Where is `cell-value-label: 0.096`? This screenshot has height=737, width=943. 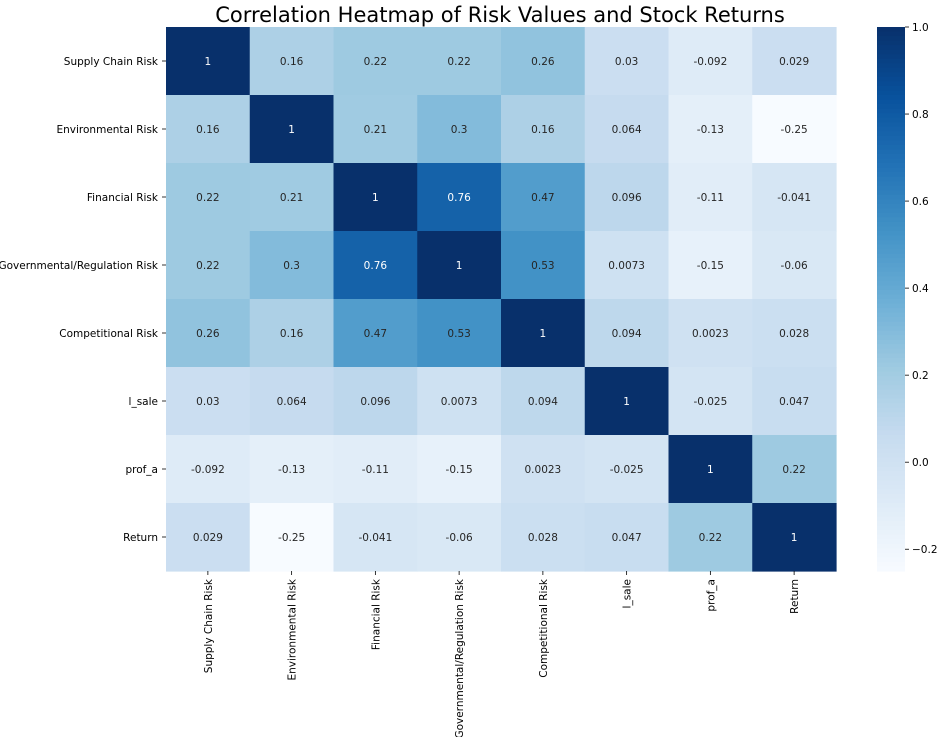
cell-value-label: 0.096 is located at coordinates (627, 198).